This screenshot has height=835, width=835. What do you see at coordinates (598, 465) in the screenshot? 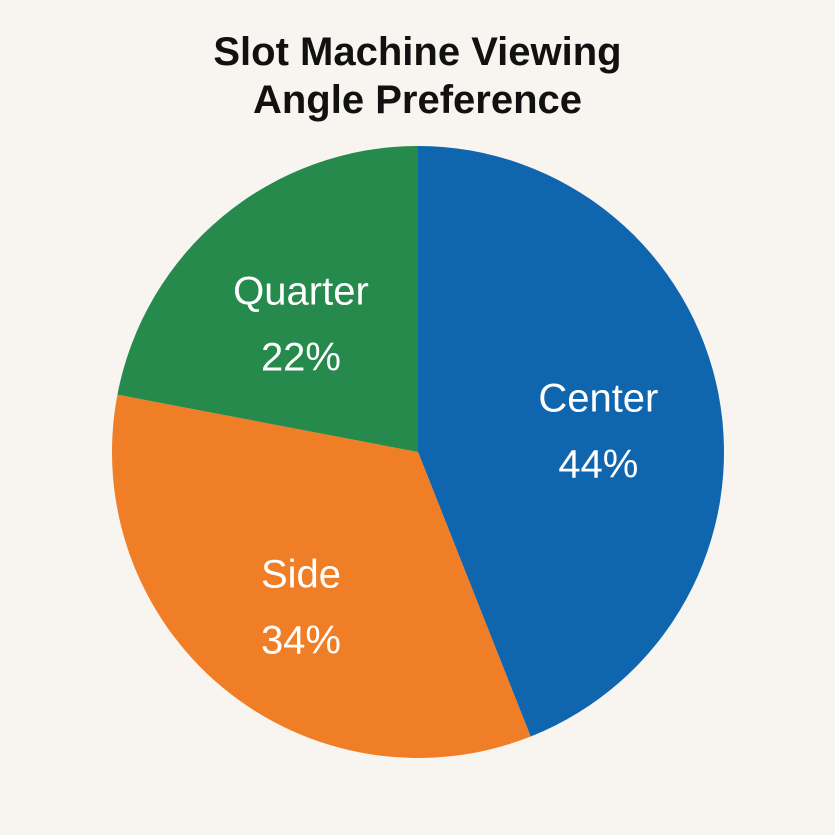
I see `slice-value-center: 44%` at bounding box center [598, 465].